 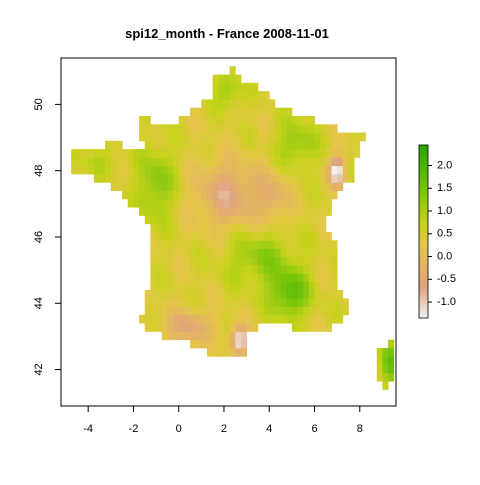 I want to click on y-tick-label: 48, so click(x=39, y=171).